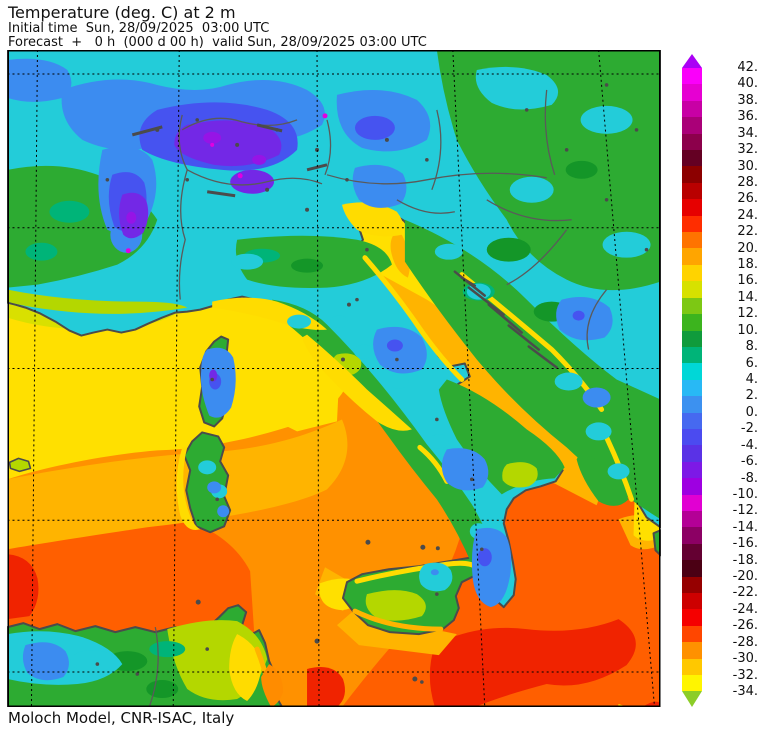 This screenshot has width=760, height=731. Describe the element at coordinates (747, 330) in the screenshot. I see `colorbar-label: 10.` at that location.